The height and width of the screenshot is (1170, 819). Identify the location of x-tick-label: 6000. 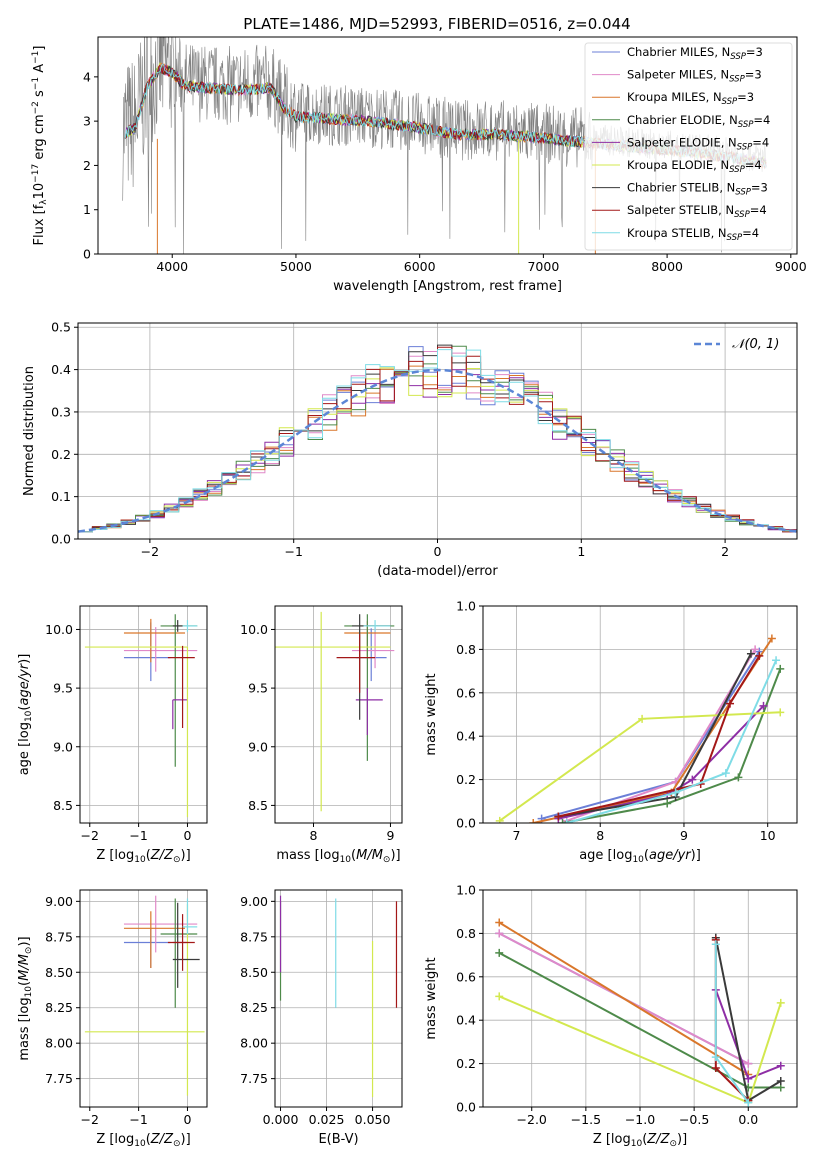
(420, 266).